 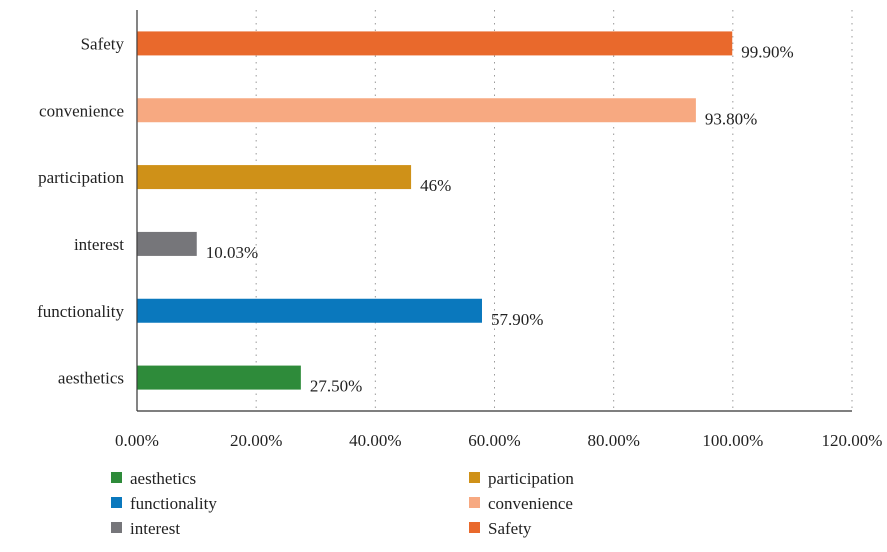 What do you see at coordinates (767, 51) in the screenshot?
I see `data-label-safety: 99.90%` at bounding box center [767, 51].